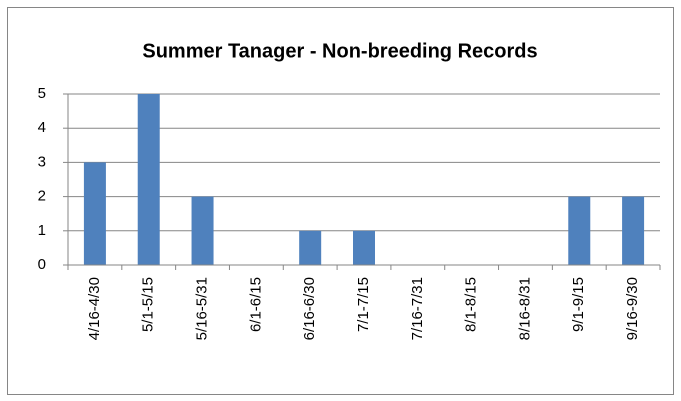 The height and width of the screenshot is (401, 681). What do you see at coordinates (42, 93) in the screenshot?
I see `y-tick-label: 5` at bounding box center [42, 93].